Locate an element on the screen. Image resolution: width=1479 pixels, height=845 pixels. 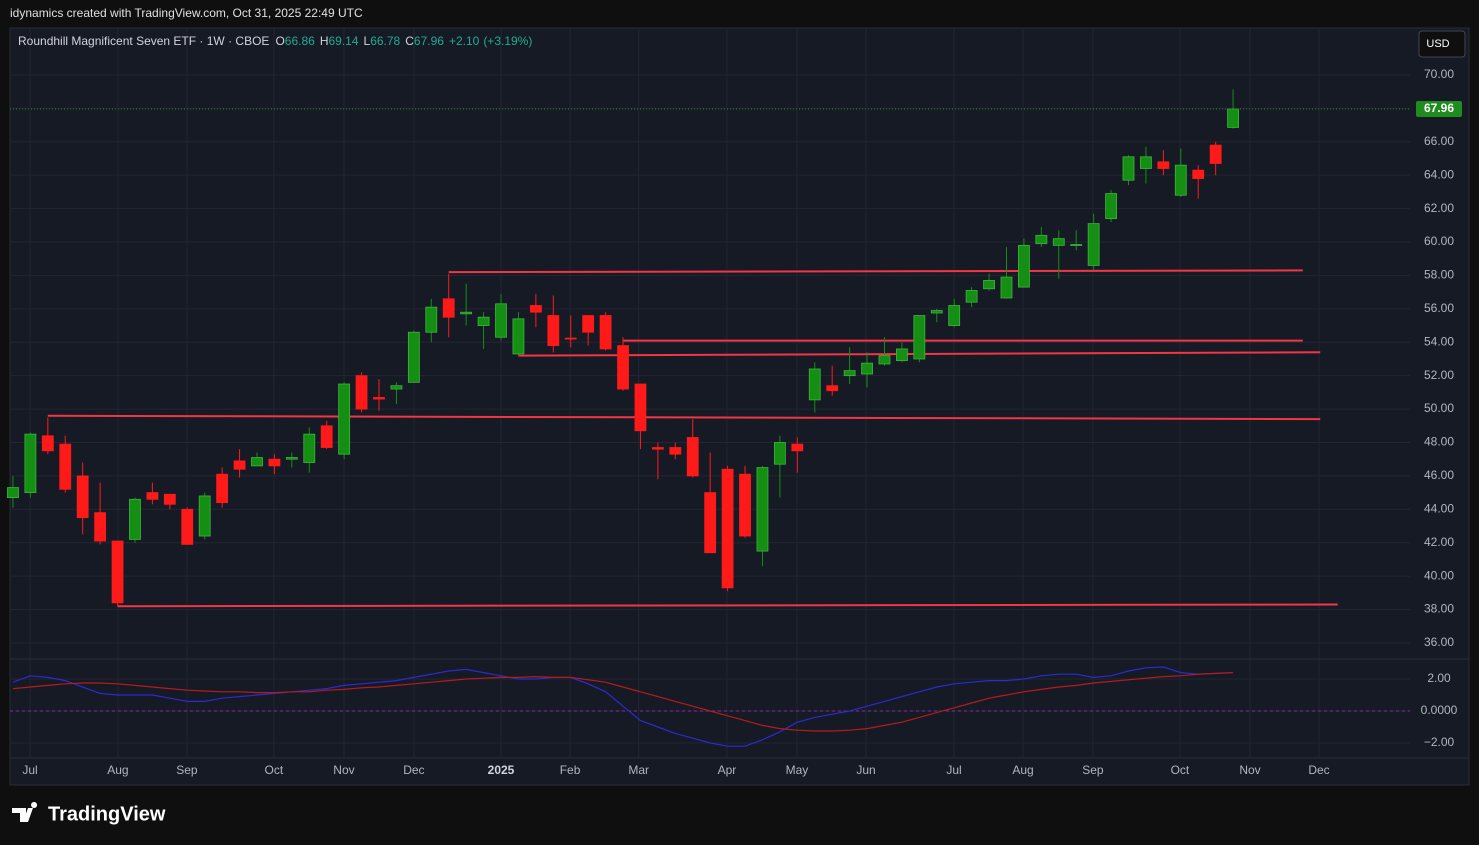
brand: TradingView is located at coordinates (107, 814).